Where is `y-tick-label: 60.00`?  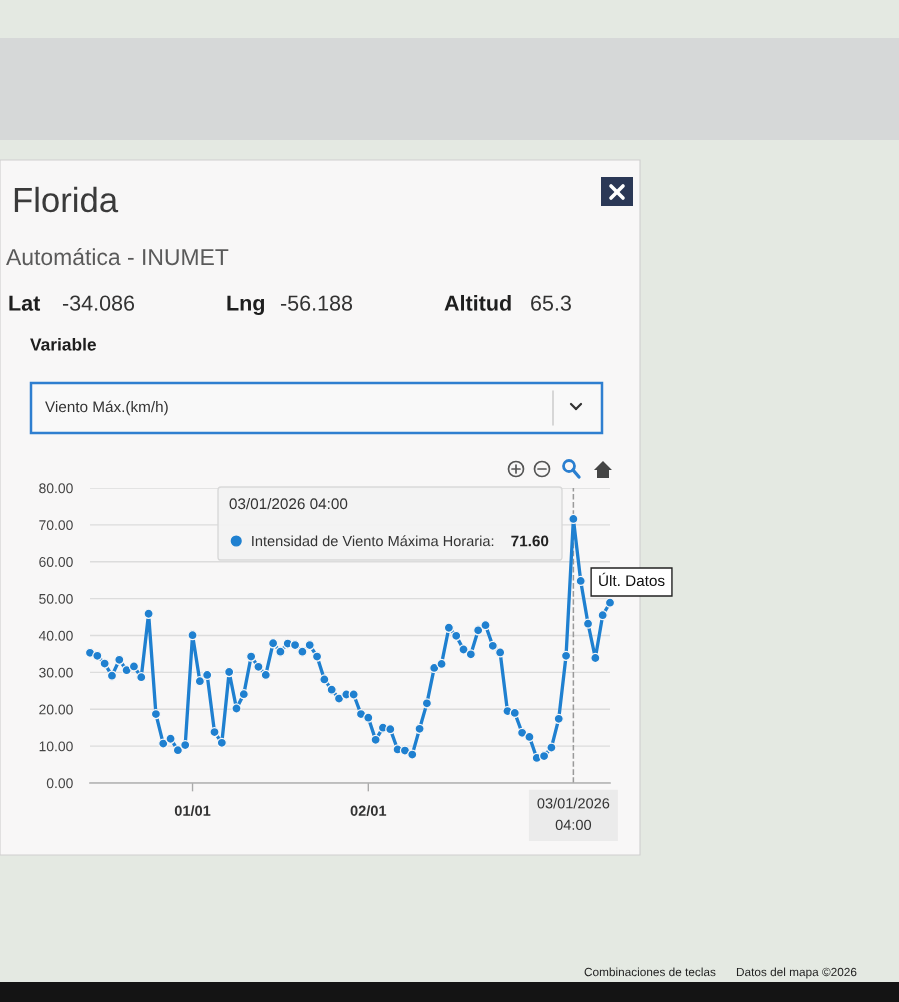
y-tick-label: 60.00 is located at coordinates (56, 562).